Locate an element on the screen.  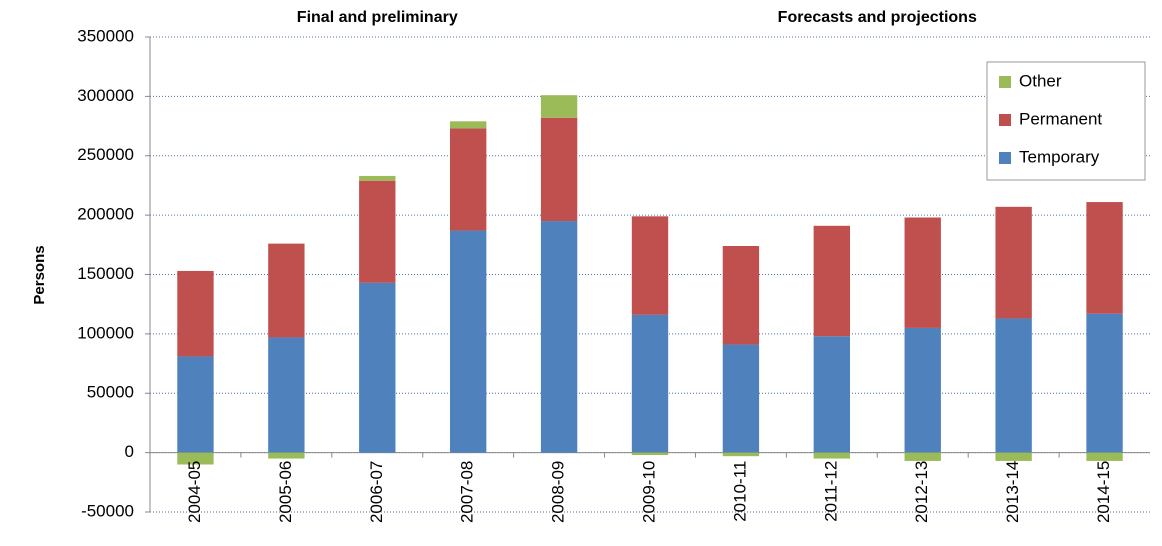
y-tick-label: 250000 is located at coordinates (105, 154).